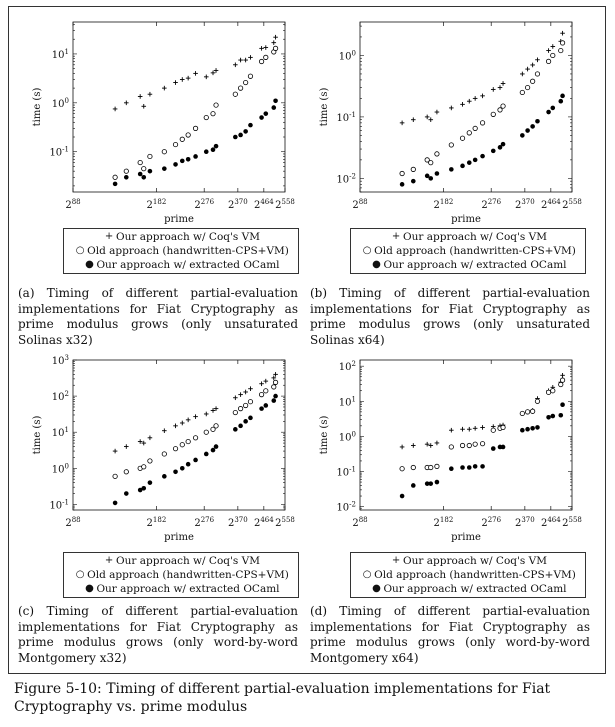 The image size is (615, 727). What do you see at coordinates (551, 522) in the screenshot?
I see `x-tick-label: 2464` at bounding box center [551, 522].